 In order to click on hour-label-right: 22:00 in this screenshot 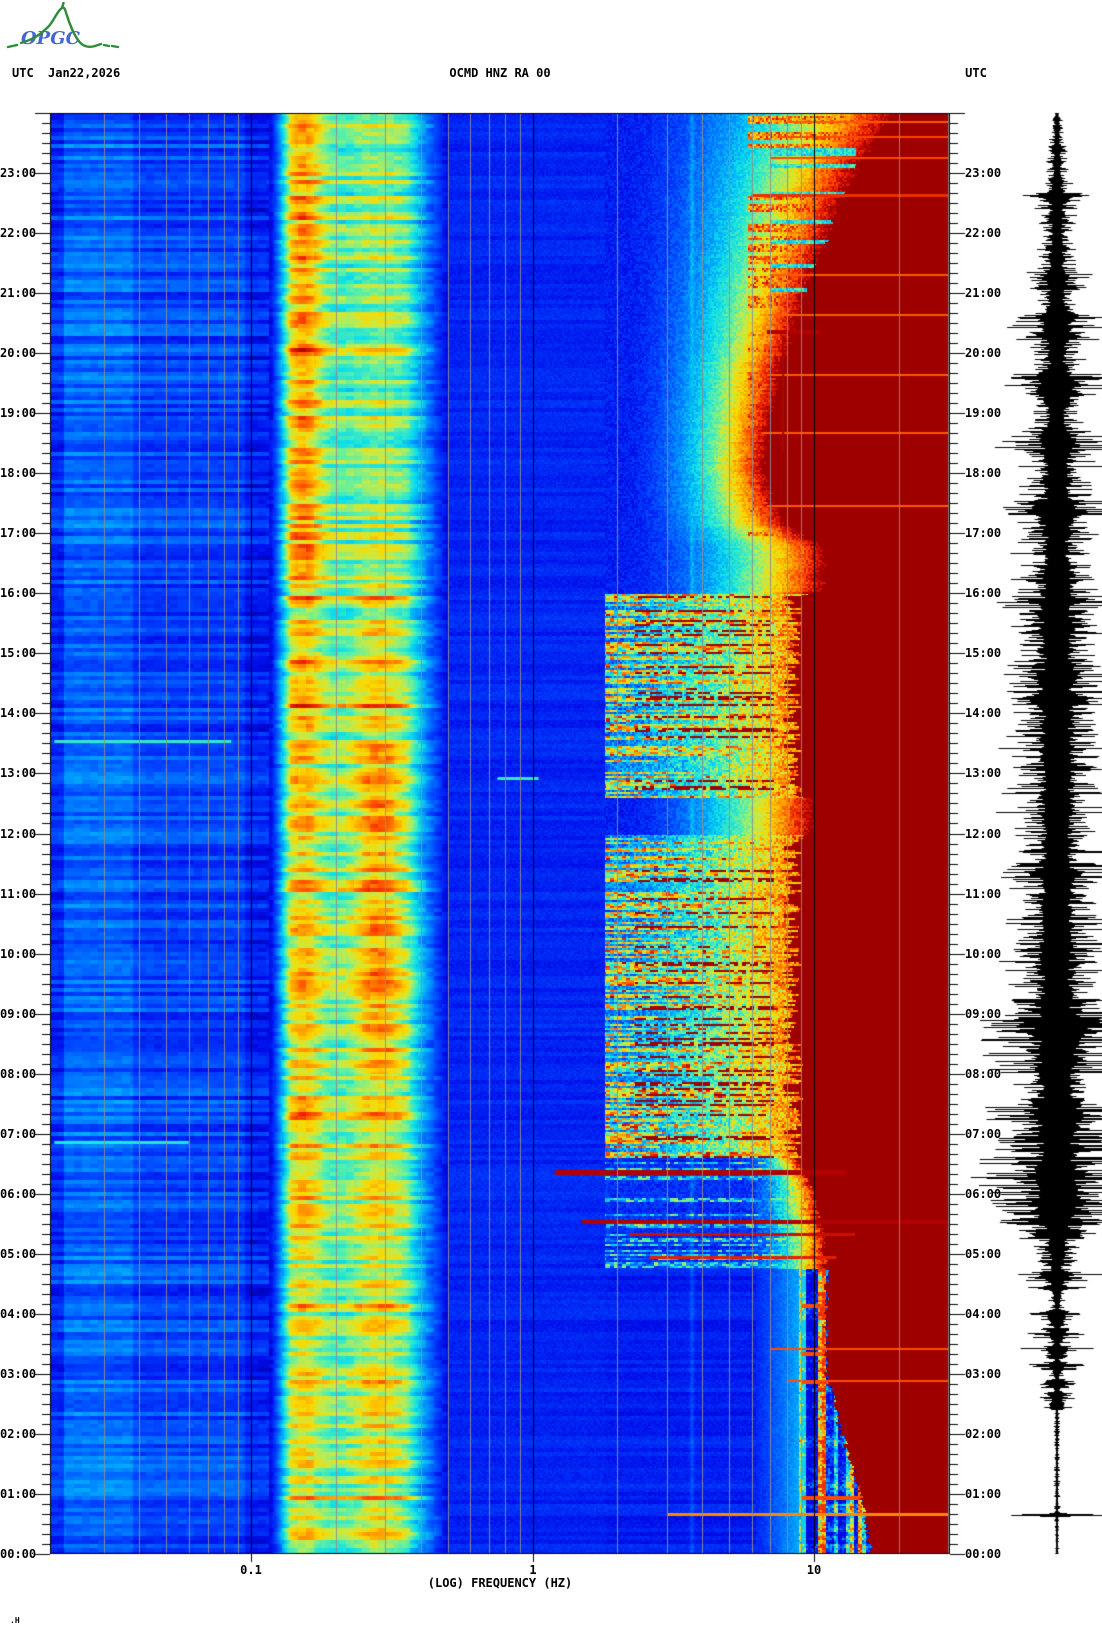, I will do `click(983, 233)`.